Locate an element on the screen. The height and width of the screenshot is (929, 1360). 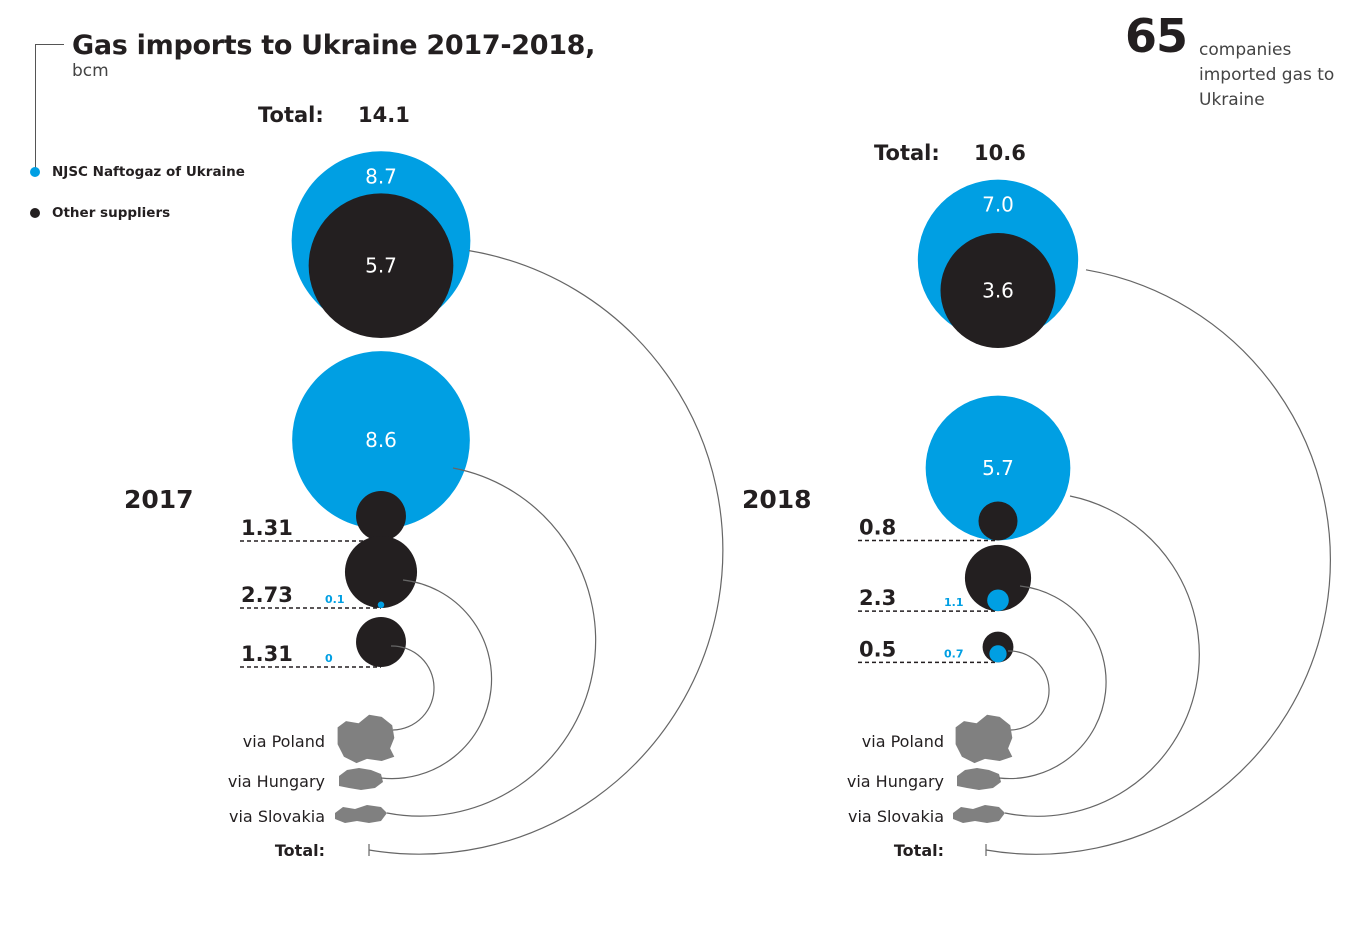
panel-2017-poland-other-value: 1.31 is located at coordinates (267, 654).